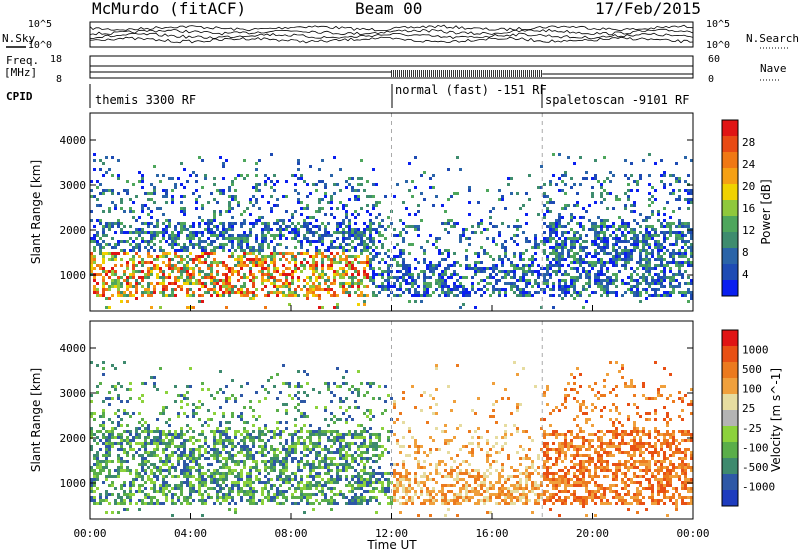  I want to click on x-tick-label: 04:00, so click(190, 533).